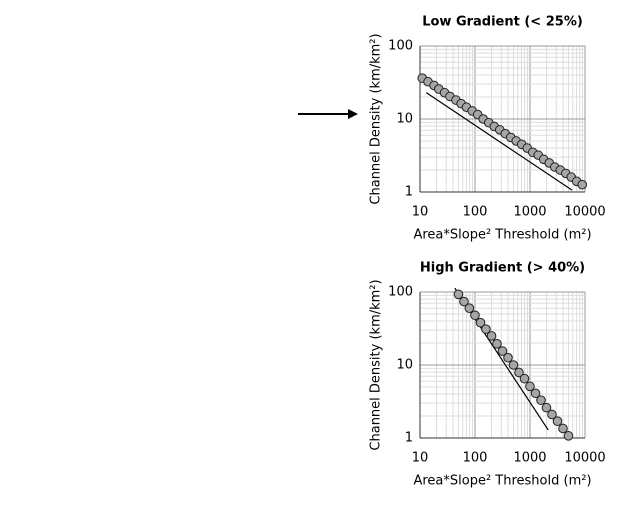  I want to click on arrow-head, so click(353, 114).